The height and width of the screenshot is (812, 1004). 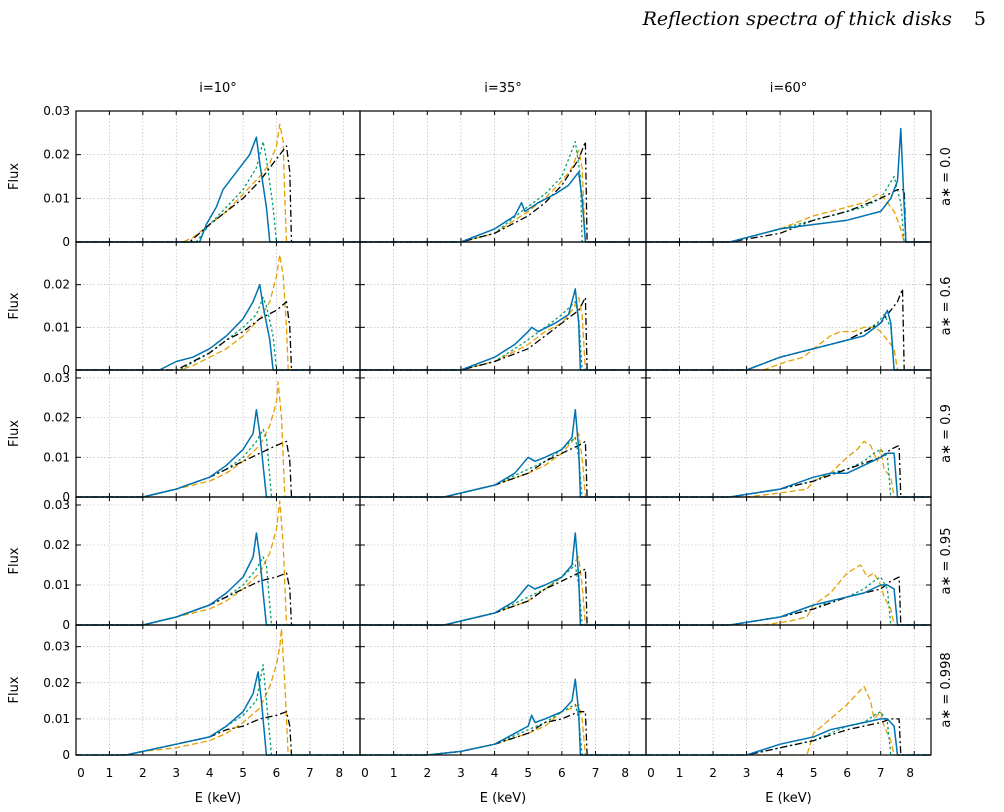 I want to click on column-title: i=10°, so click(x=218, y=88).